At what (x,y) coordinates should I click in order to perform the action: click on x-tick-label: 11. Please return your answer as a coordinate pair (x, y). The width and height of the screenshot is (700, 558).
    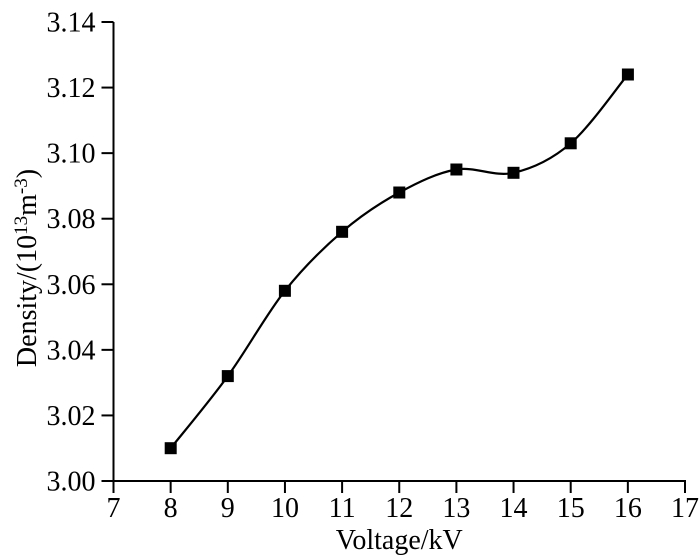
    Looking at the image, I should click on (342, 508).